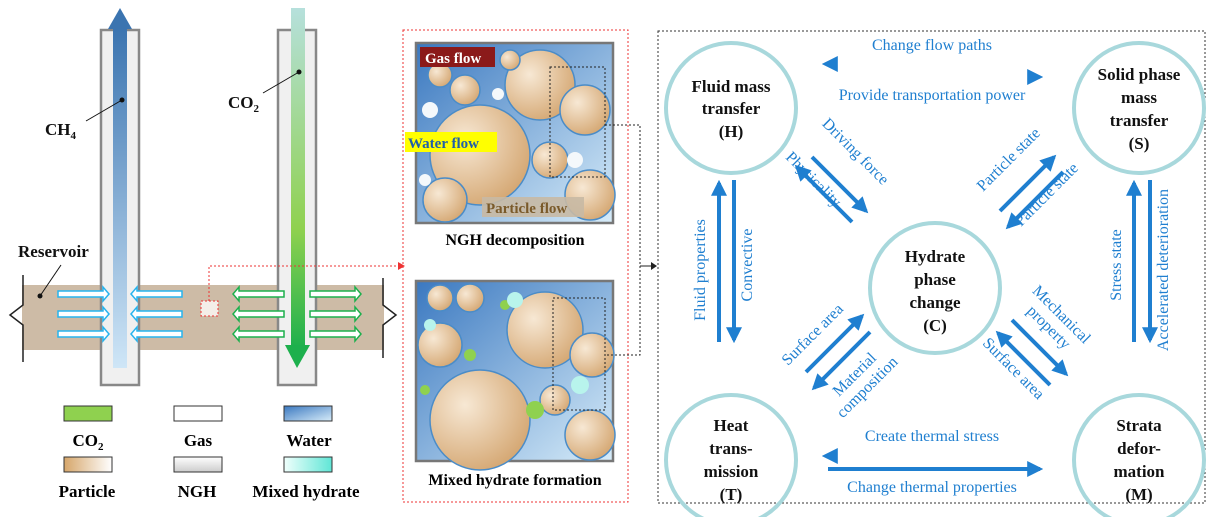 The width and height of the screenshot is (1214, 522). What do you see at coordinates (297, 314) in the screenshot?
I see `outflow-arrows` at bounding box center [297, 314].